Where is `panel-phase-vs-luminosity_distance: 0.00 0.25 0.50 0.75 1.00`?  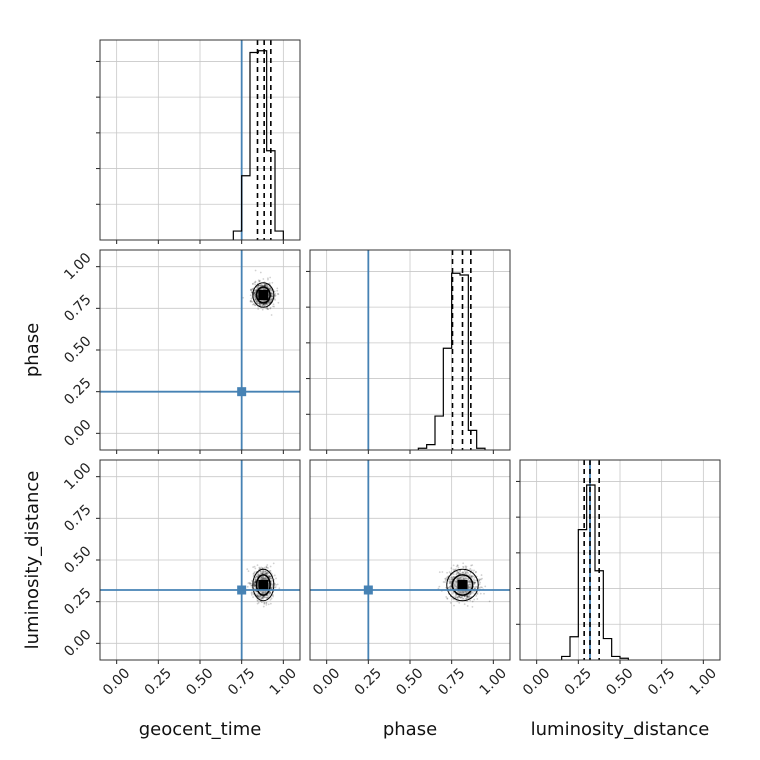
panel-phase-vs-luminosity_distance: 0.00 0.25 0.50 0.75 1.00 is located at coordinates (410, 579).